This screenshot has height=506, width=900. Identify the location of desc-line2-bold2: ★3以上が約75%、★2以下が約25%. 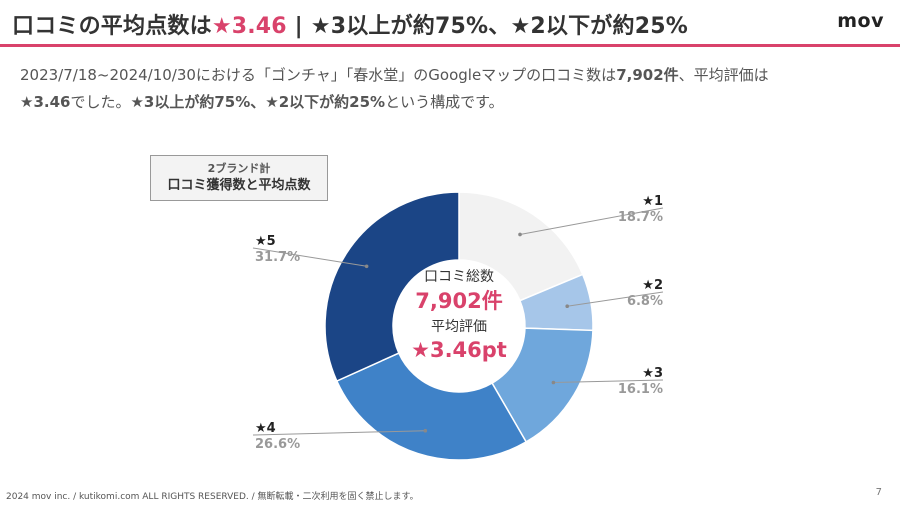
(258, 102).